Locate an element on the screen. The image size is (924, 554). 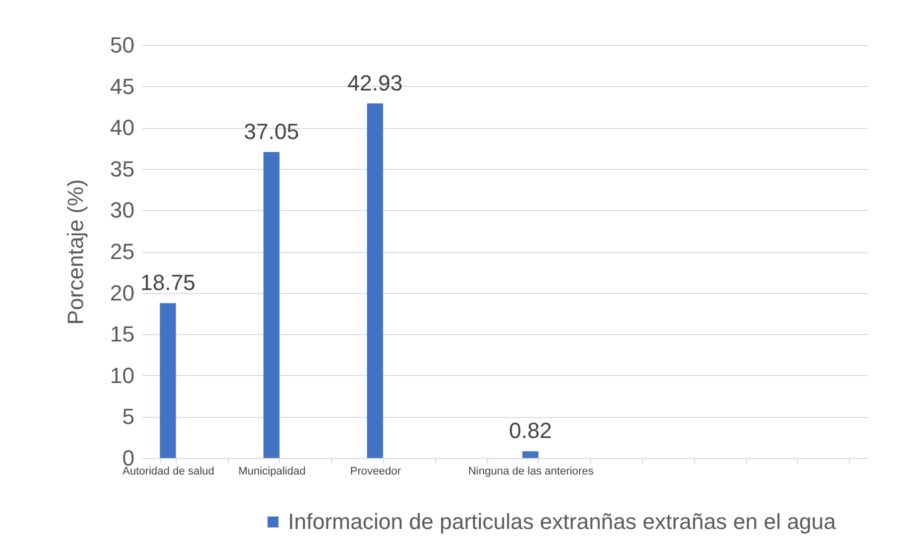
y-tick-label: 10 is located at coordinates (122, 375).